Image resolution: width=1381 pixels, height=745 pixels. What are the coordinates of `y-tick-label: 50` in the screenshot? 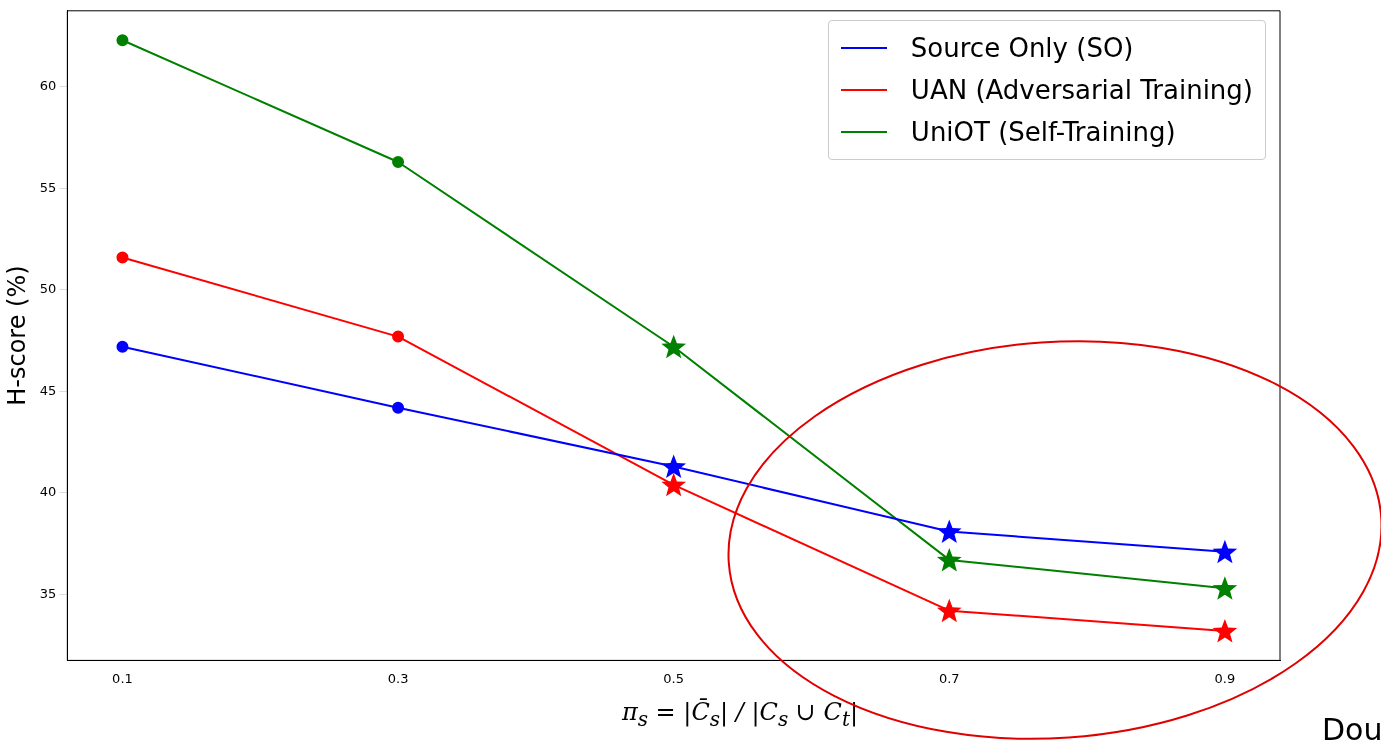 It's located at (48, 289).